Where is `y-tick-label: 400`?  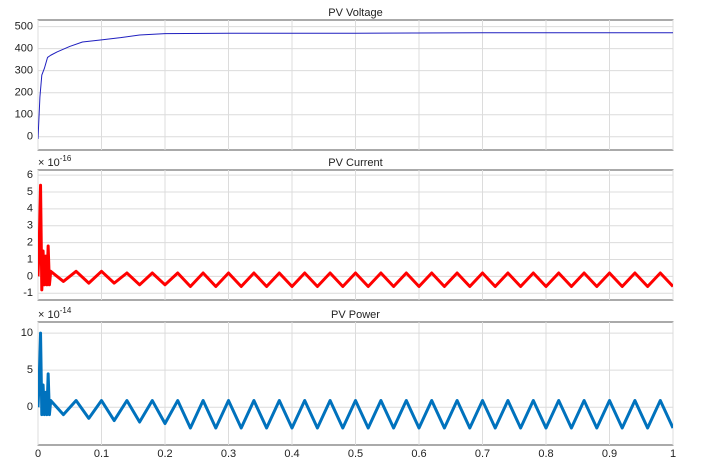
y-tick-label: 400 is located at coordinates (24, 49).